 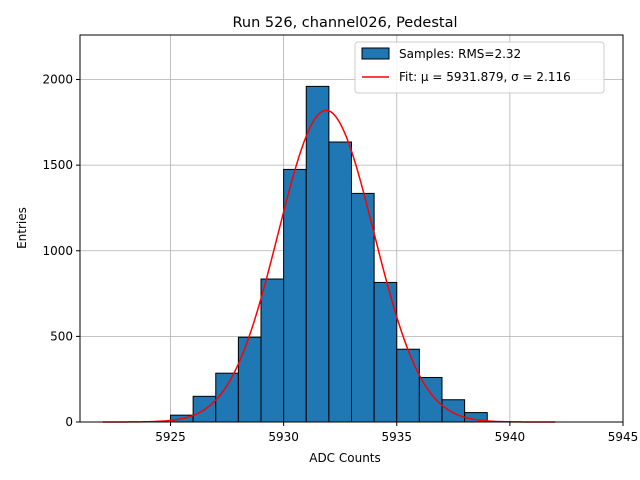 What do you see at coordinates (460, 54) in the screenshot?
I see `legend-histogram-label: Samples: RMS=2.32` at bounding box center [460, 54].